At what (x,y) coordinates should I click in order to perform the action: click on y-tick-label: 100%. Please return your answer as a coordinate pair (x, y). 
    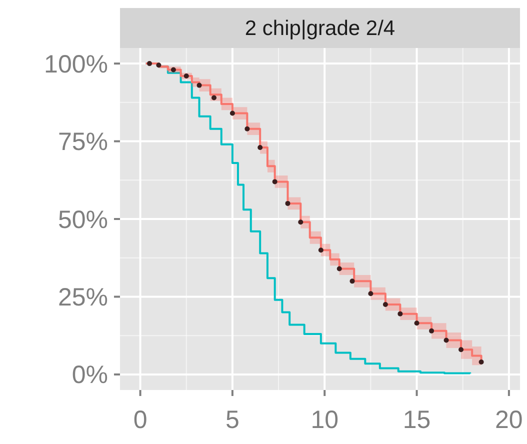
    Looking at the image, I should click on (76, 64).